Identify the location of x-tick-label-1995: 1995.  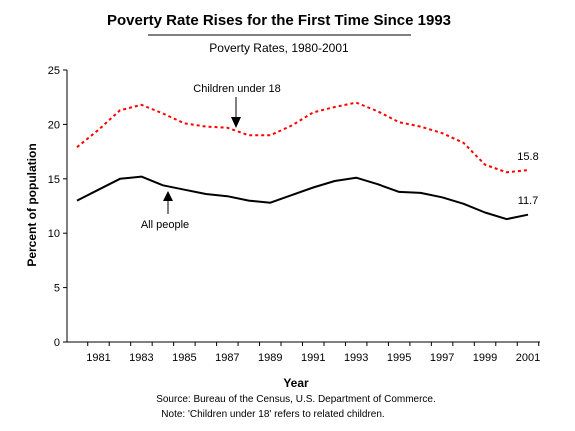
(399, 358).